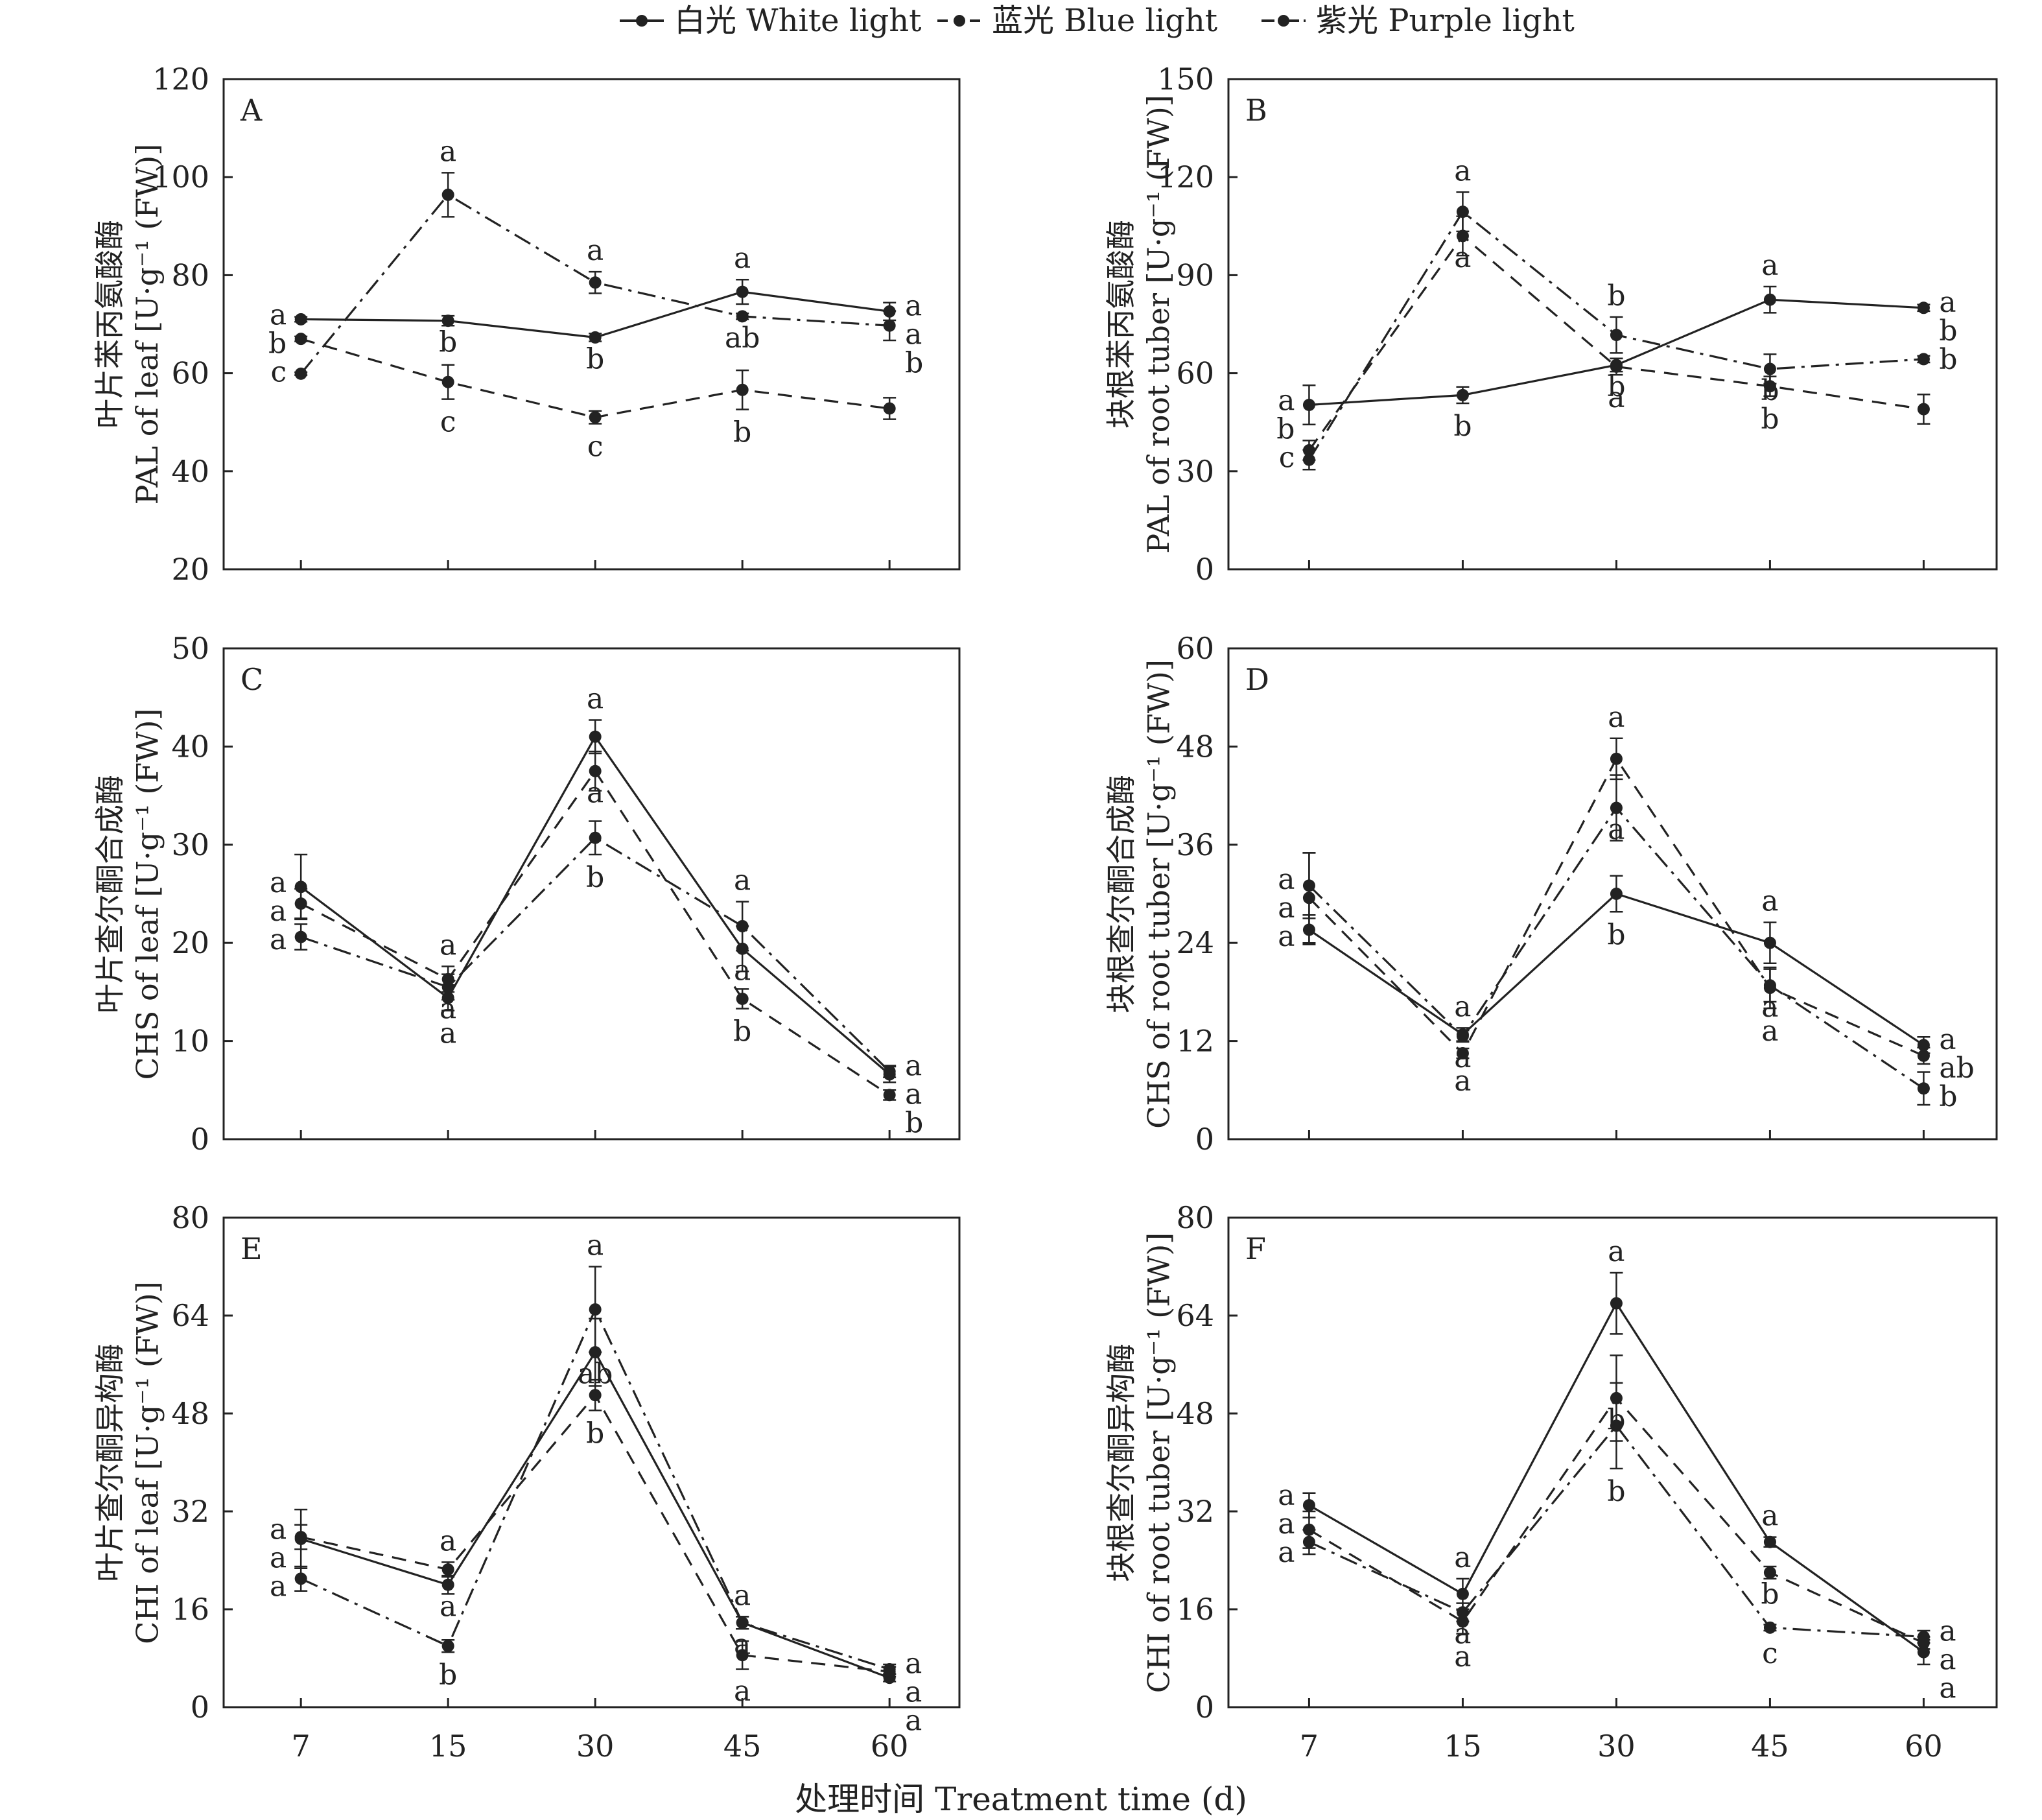  Describe the element at coordinates (1463, 1747) in the screenshot. I see `x-tick-label: 15` at that location.